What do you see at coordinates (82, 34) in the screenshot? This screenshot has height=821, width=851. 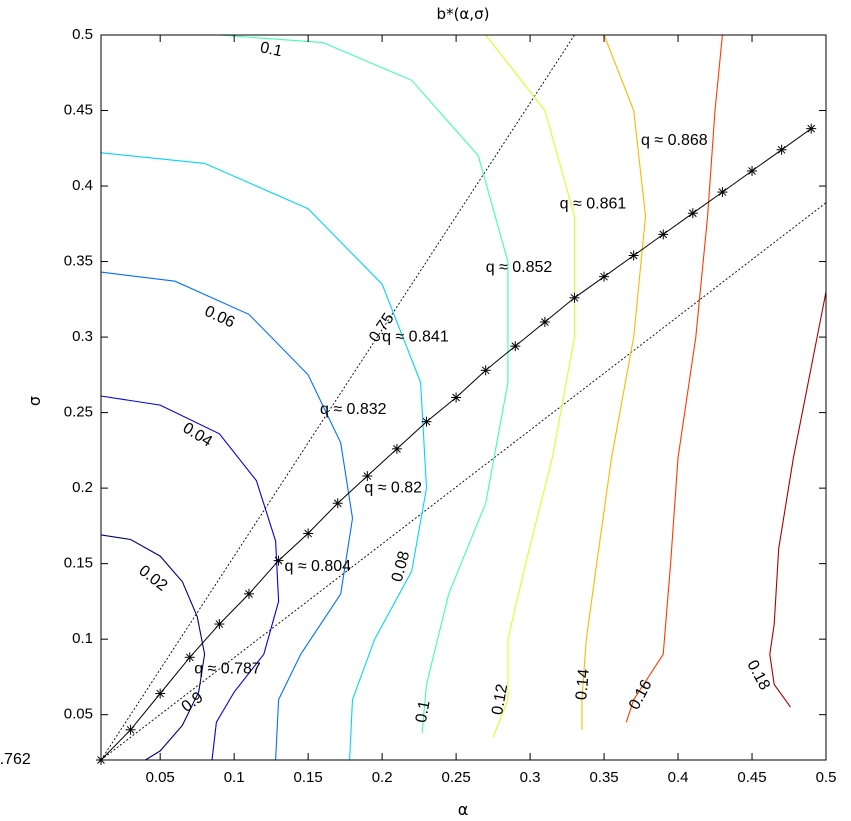 I see `y-tick-label: 0.5` at bounding box center [82, 34].